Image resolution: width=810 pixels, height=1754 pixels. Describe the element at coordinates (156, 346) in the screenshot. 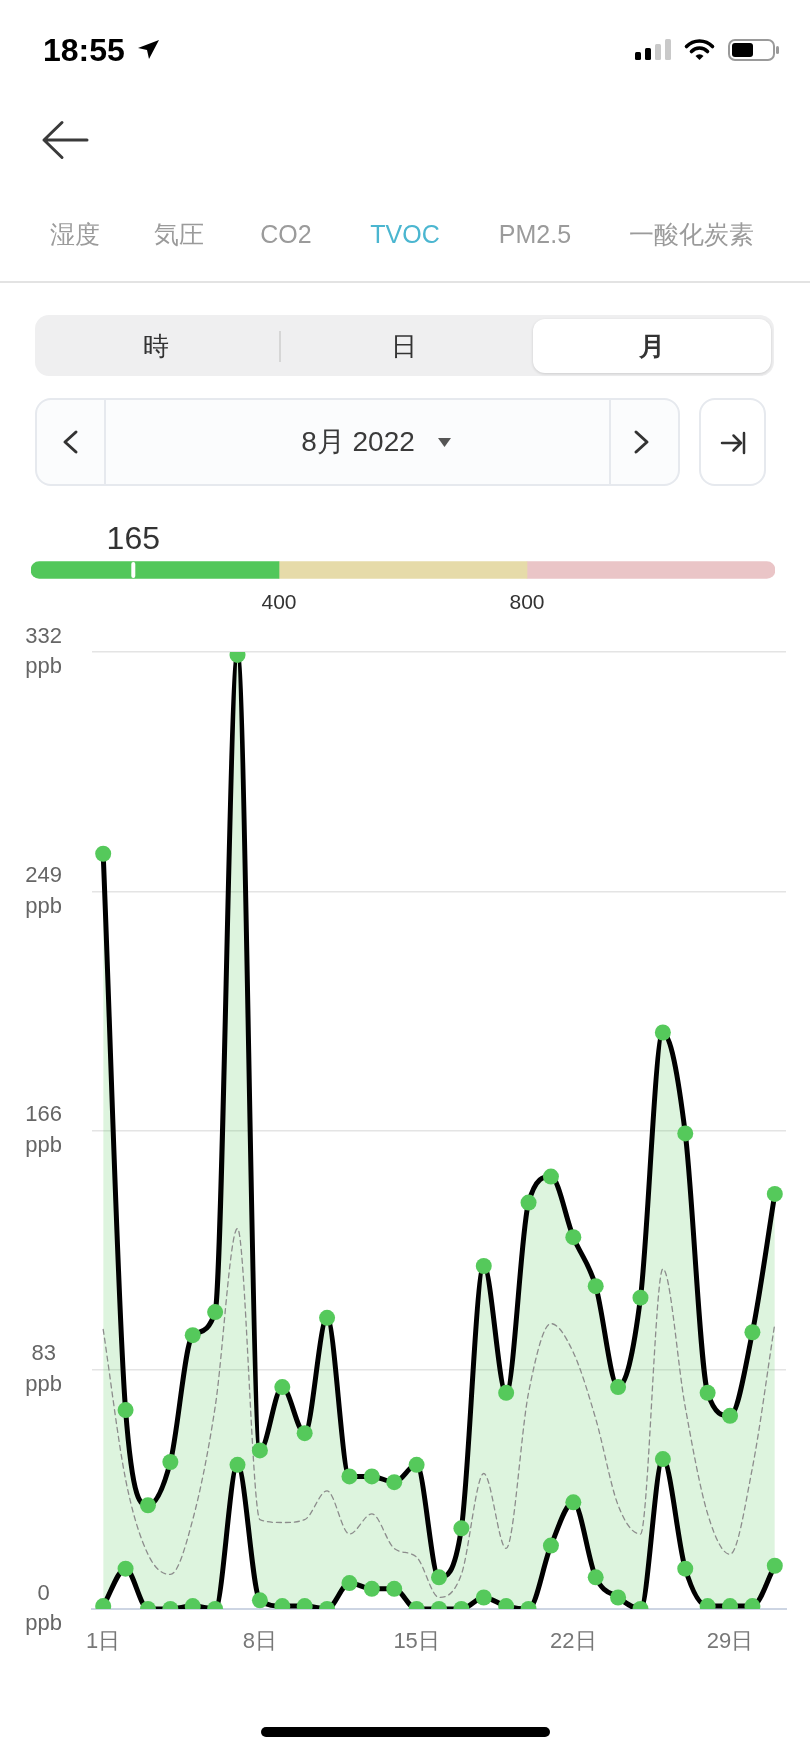

I see `text: 時` at that location.